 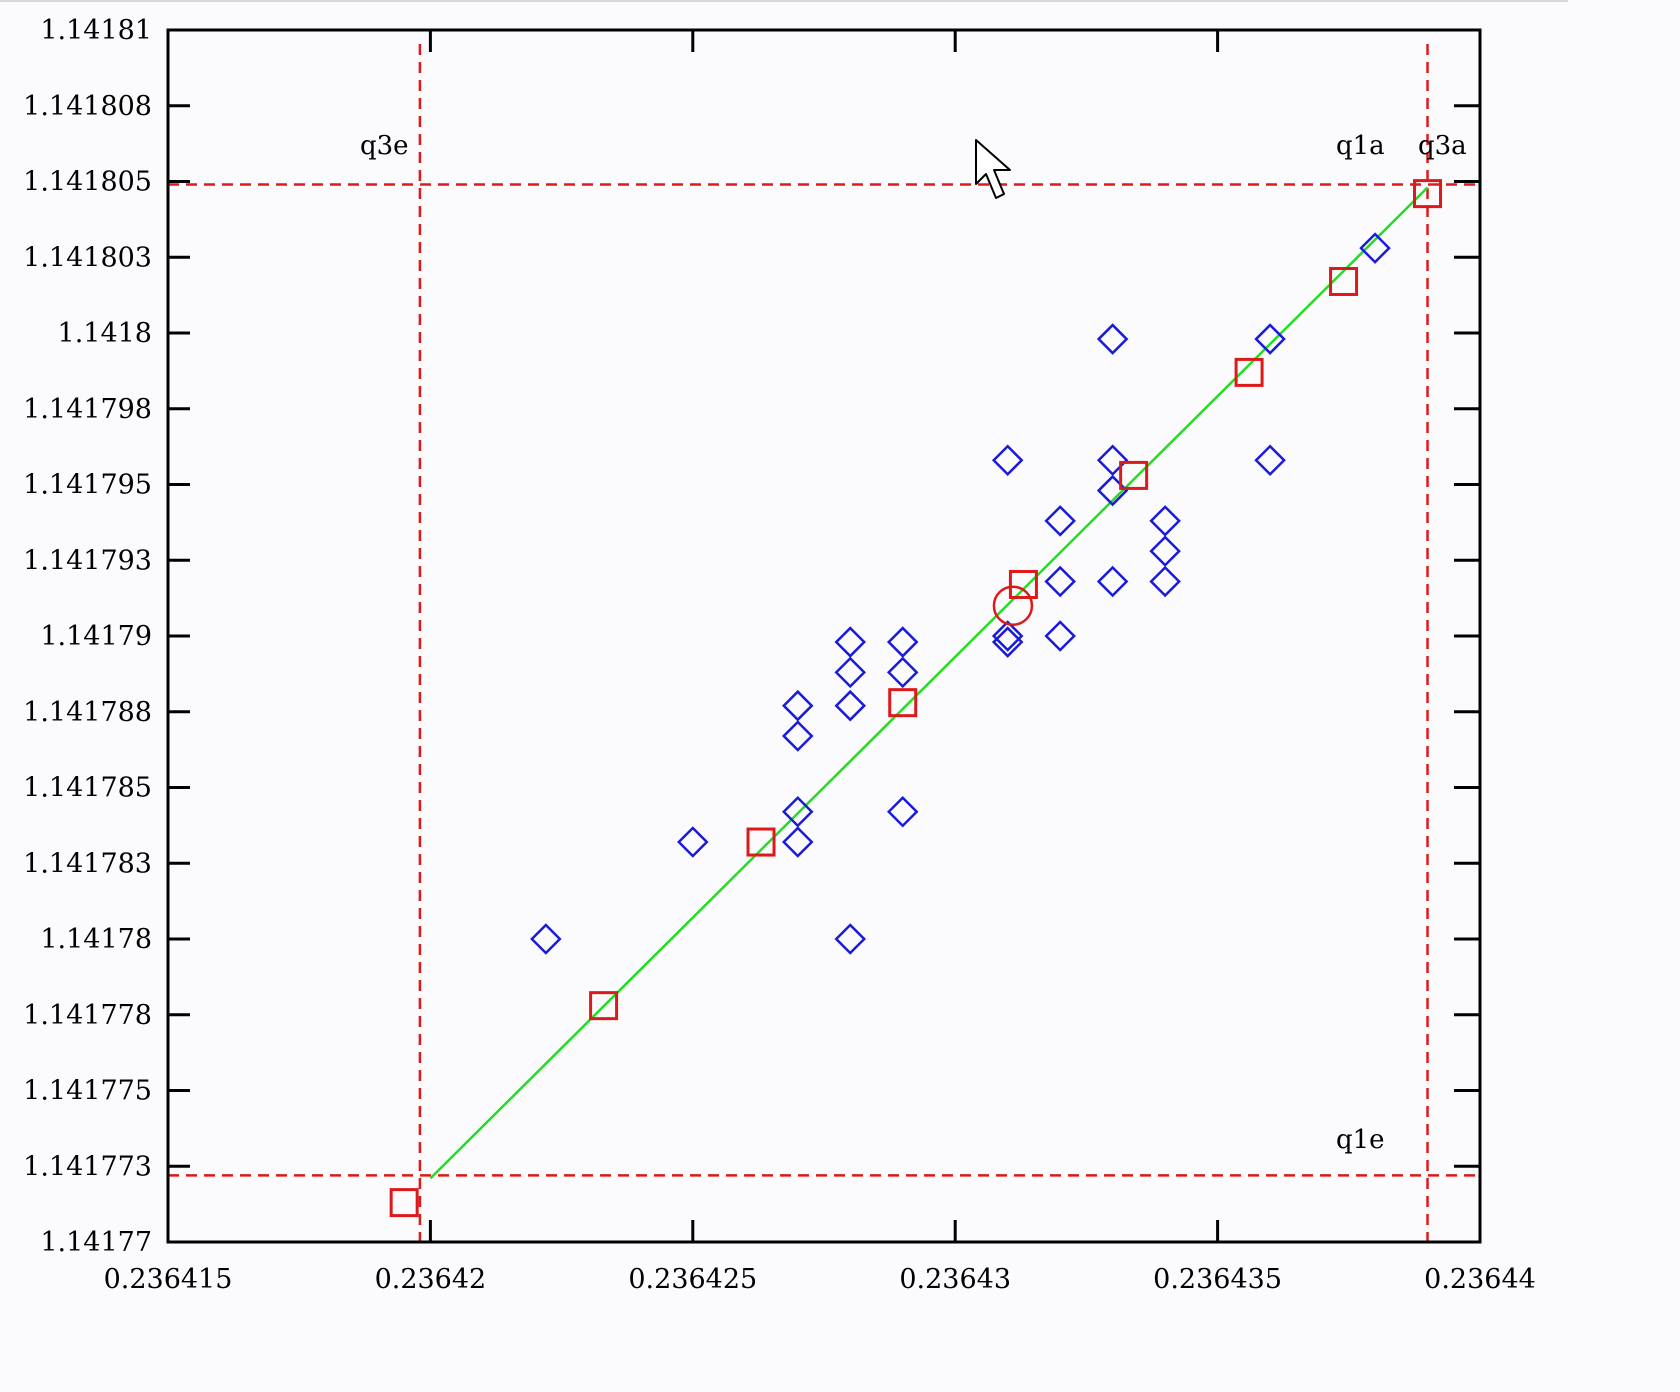 I want to click on y-tick-label: 1.141785, so click(x=87, y=788).